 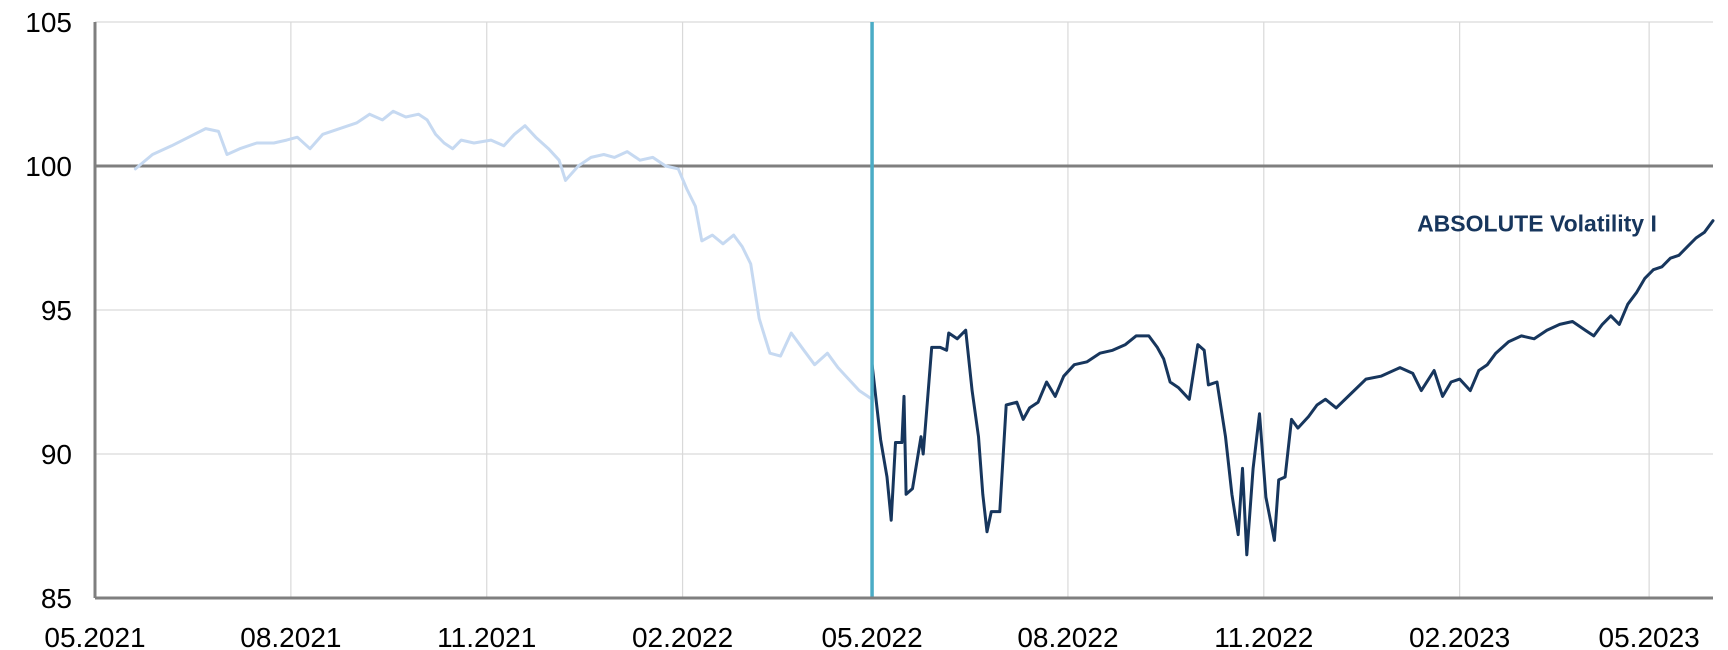 I want to click on series-label: ABSOLUTE Volatility I, so click(x=1537, y=224).